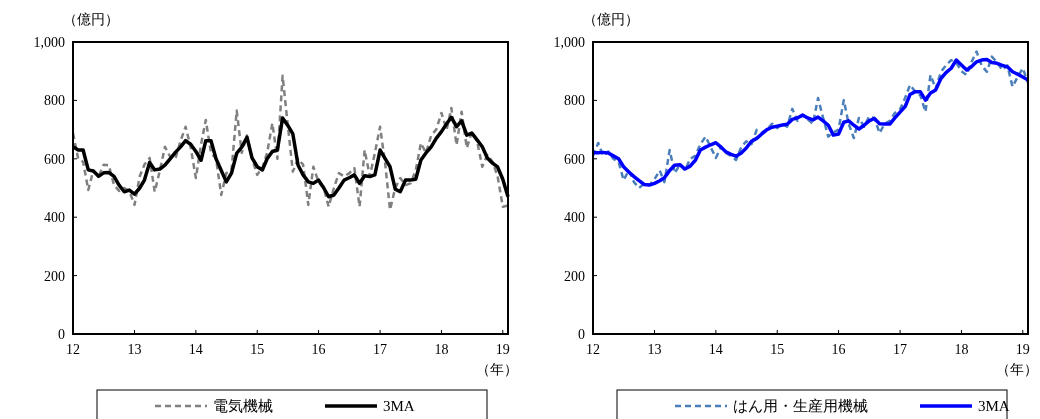 Image resolution: width=1040 pixels, height=419 pixels. What do you see at coordinates (800, 406) in the screenshot?
I see `legend-label: はん用・生産用機械` at bounding box center [800, 406].